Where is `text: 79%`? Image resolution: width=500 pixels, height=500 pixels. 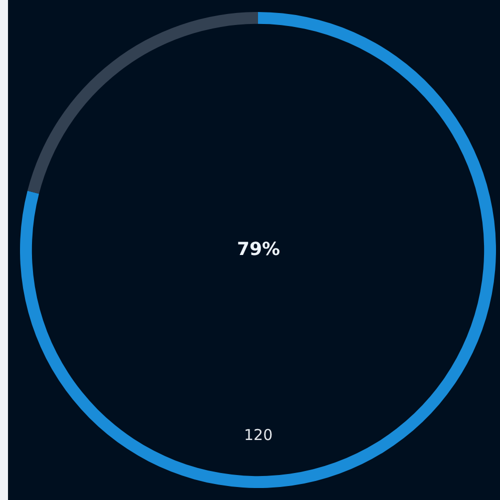
text: 79% is located at coordinates (258, 249).